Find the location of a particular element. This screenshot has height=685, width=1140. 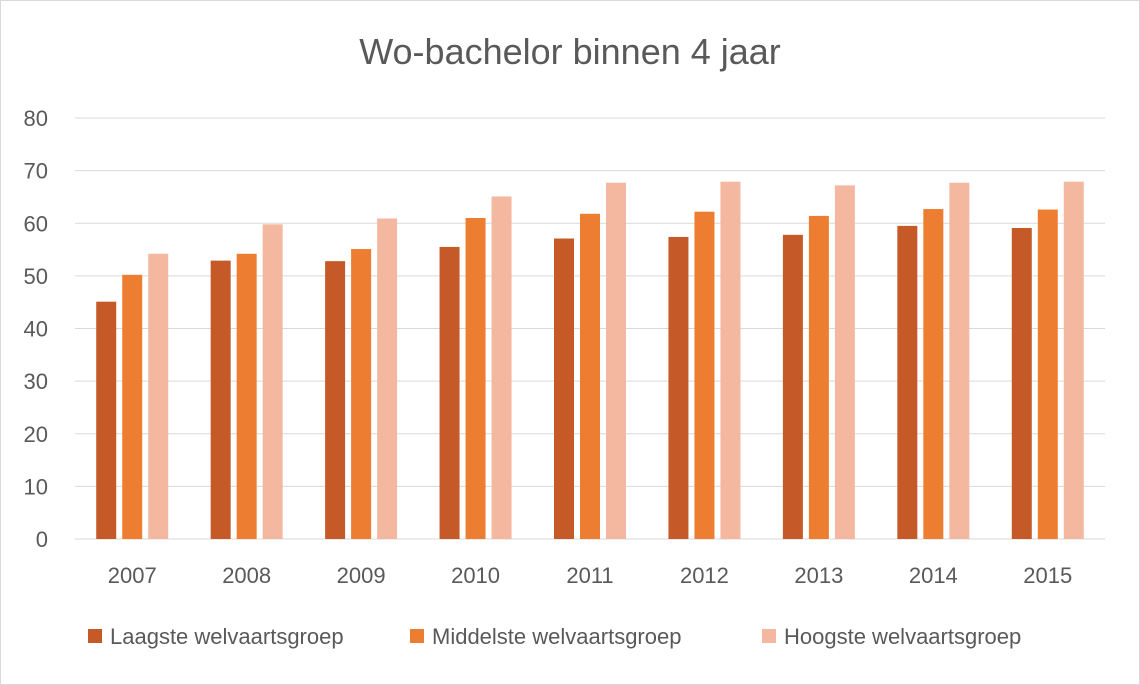

x-tick-label: 2009 is located at coordinates (361, 575).